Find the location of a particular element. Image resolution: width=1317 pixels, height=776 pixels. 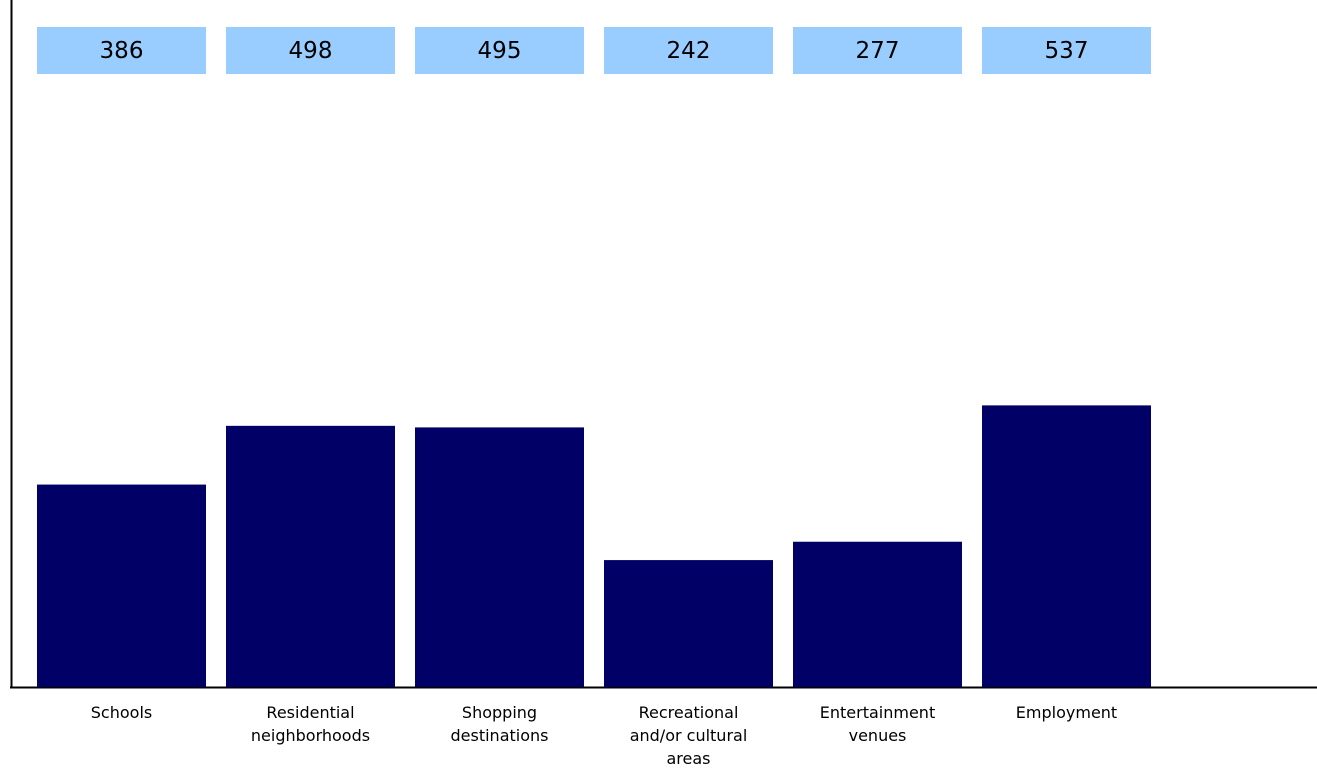

x-tick-label: Residential neighborhoods is located at coordinates (310, 724).